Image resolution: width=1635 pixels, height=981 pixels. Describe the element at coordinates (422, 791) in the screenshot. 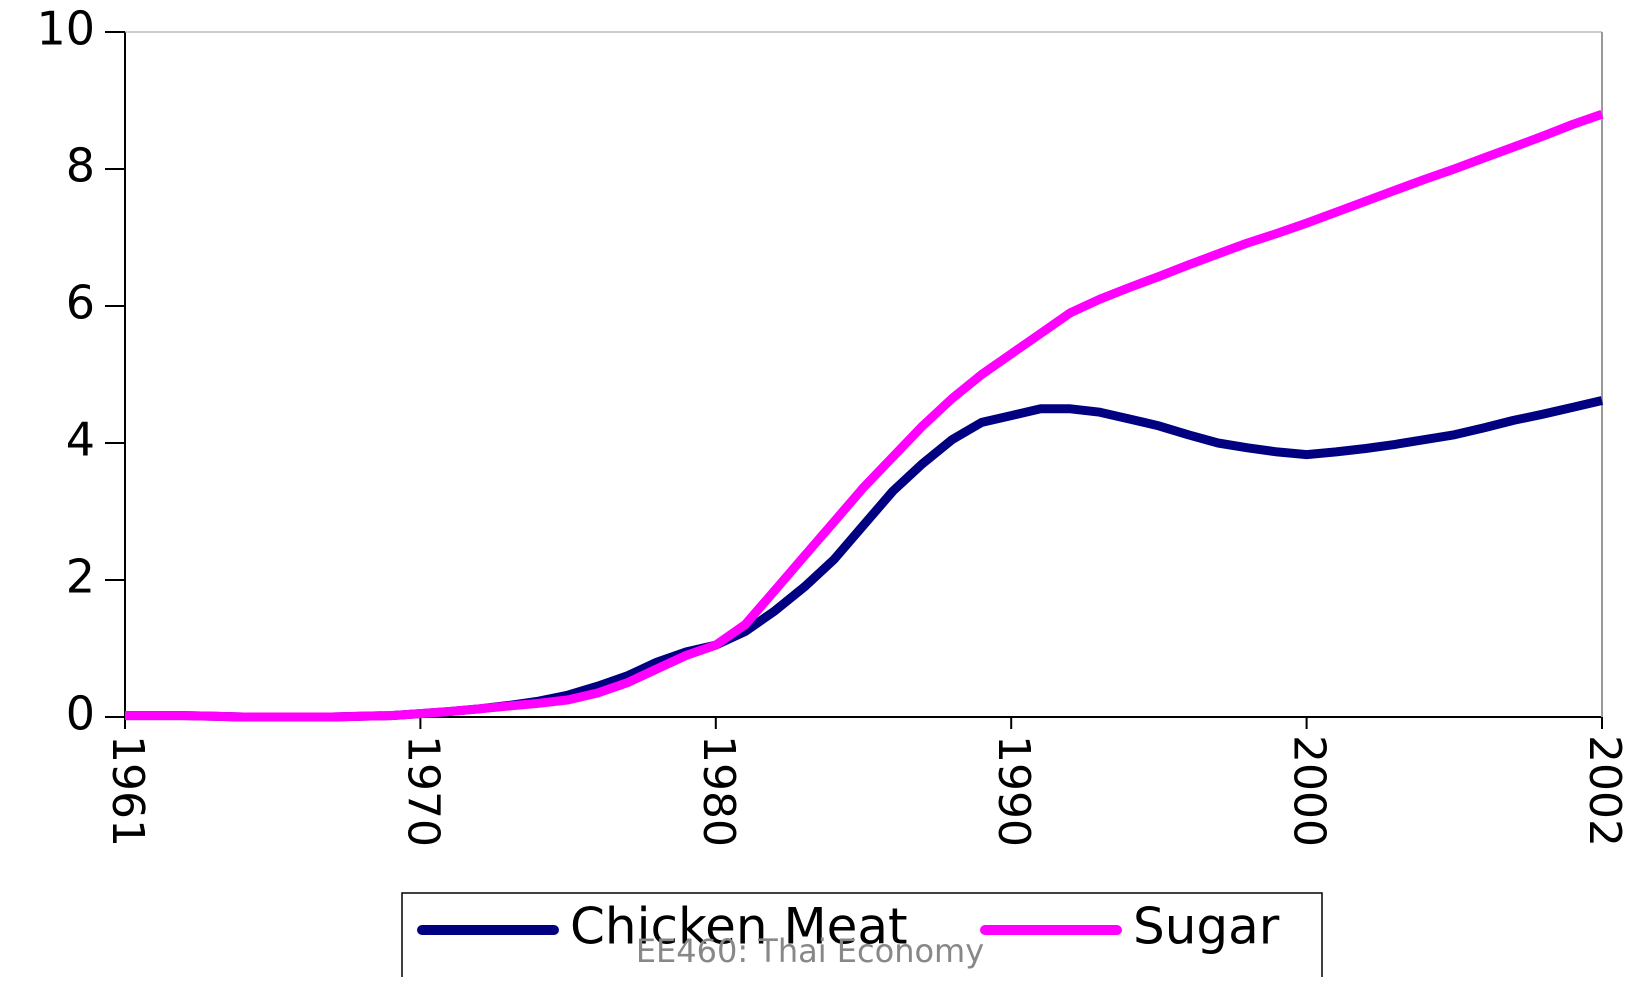

I see `x-tick-label: 1970` at that location.